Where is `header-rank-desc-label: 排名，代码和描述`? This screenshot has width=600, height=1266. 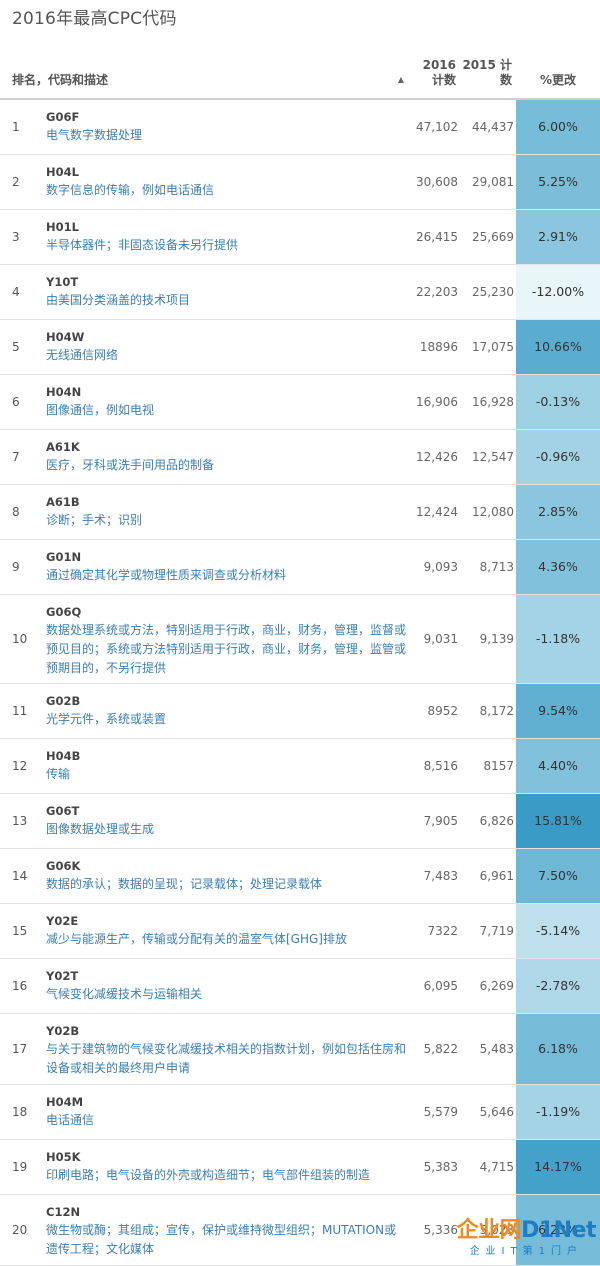
header-rank-desc-label: 排名，代码和描述 is located at coordinates (60, 80).